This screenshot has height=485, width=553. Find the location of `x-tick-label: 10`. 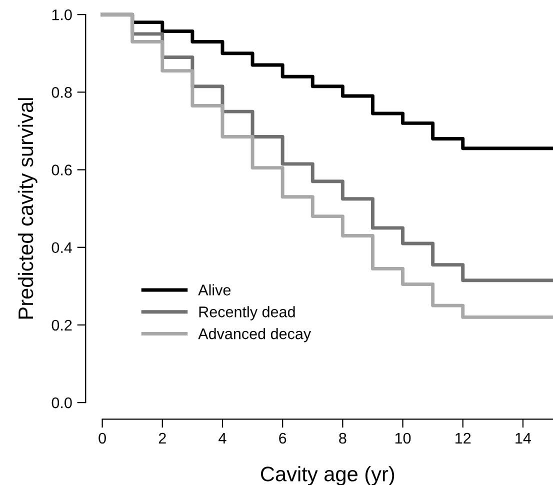

x-tick-label: 10 is located at coordinates (403, 438).